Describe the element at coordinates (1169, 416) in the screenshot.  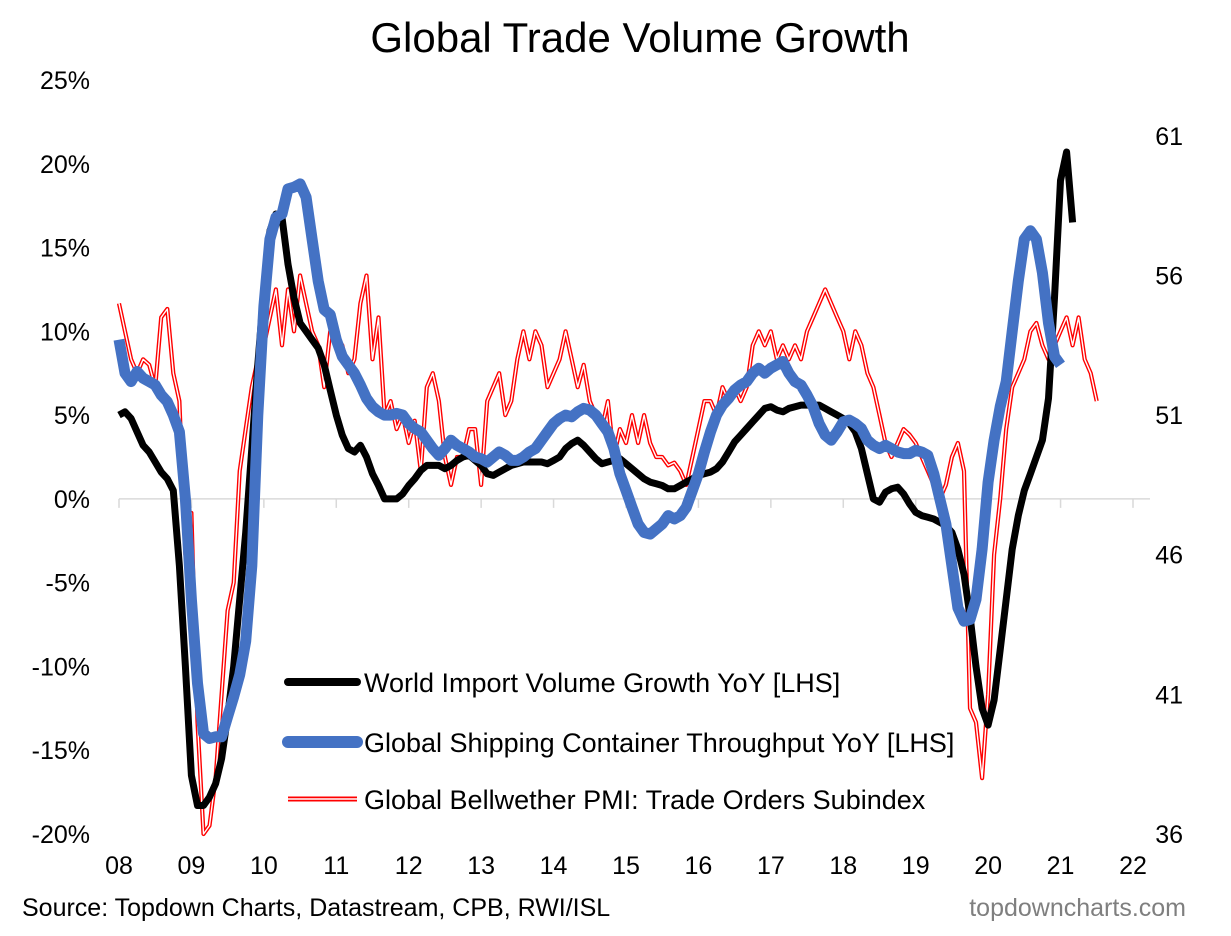
I see `right-y-tick-label: 51` at that location.